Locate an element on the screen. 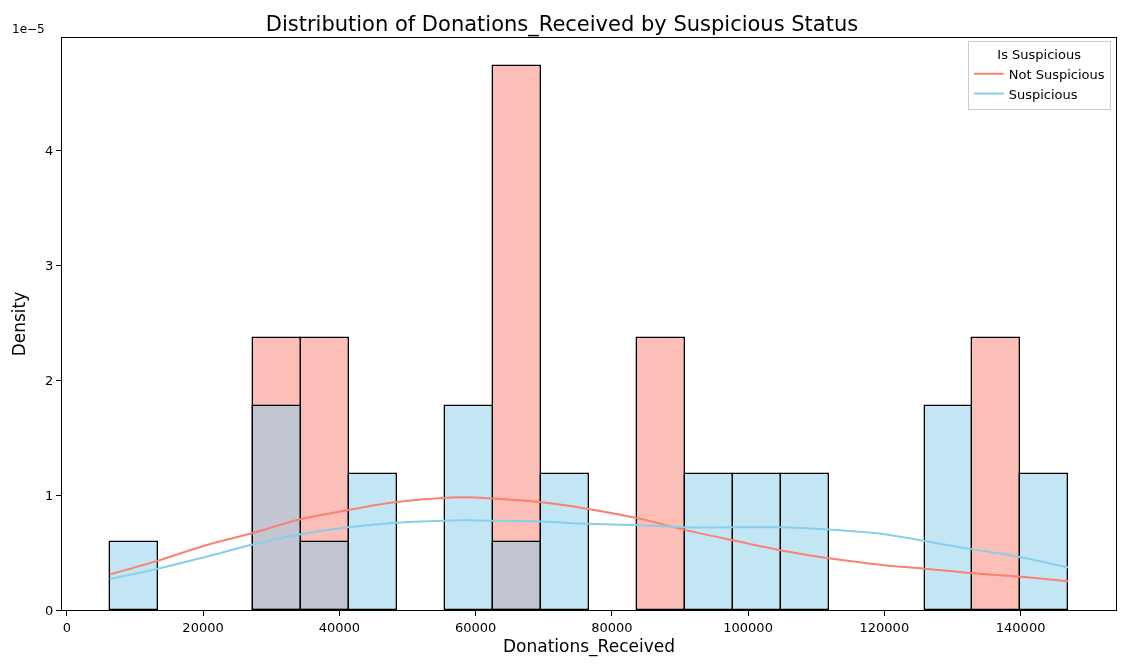 The image size is (1124, 666). x-tick-label: 140000 is located at coordinates (1020, 627).